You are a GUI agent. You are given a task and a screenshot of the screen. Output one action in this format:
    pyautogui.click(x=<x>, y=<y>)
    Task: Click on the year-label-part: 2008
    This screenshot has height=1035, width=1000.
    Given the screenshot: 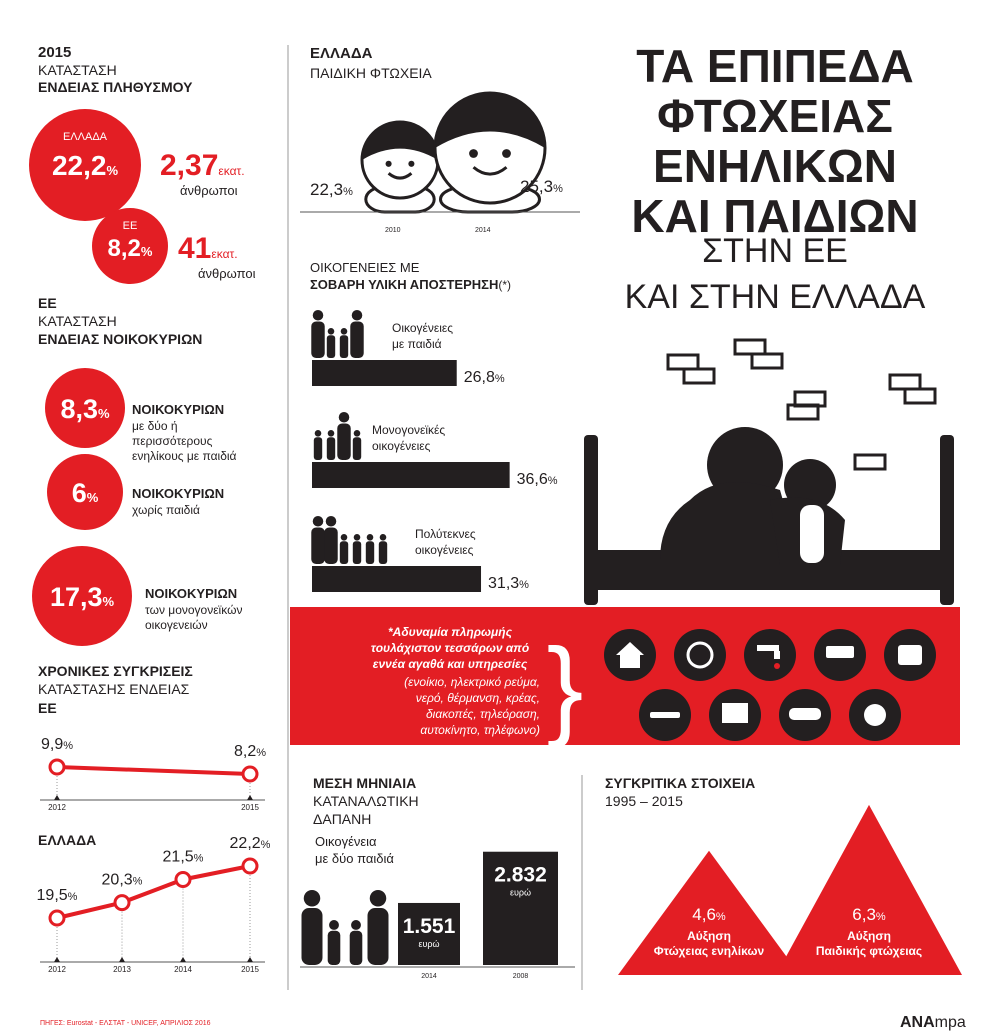 What is the action you would take?
    pyautogui.click(x=521, y=976)
    